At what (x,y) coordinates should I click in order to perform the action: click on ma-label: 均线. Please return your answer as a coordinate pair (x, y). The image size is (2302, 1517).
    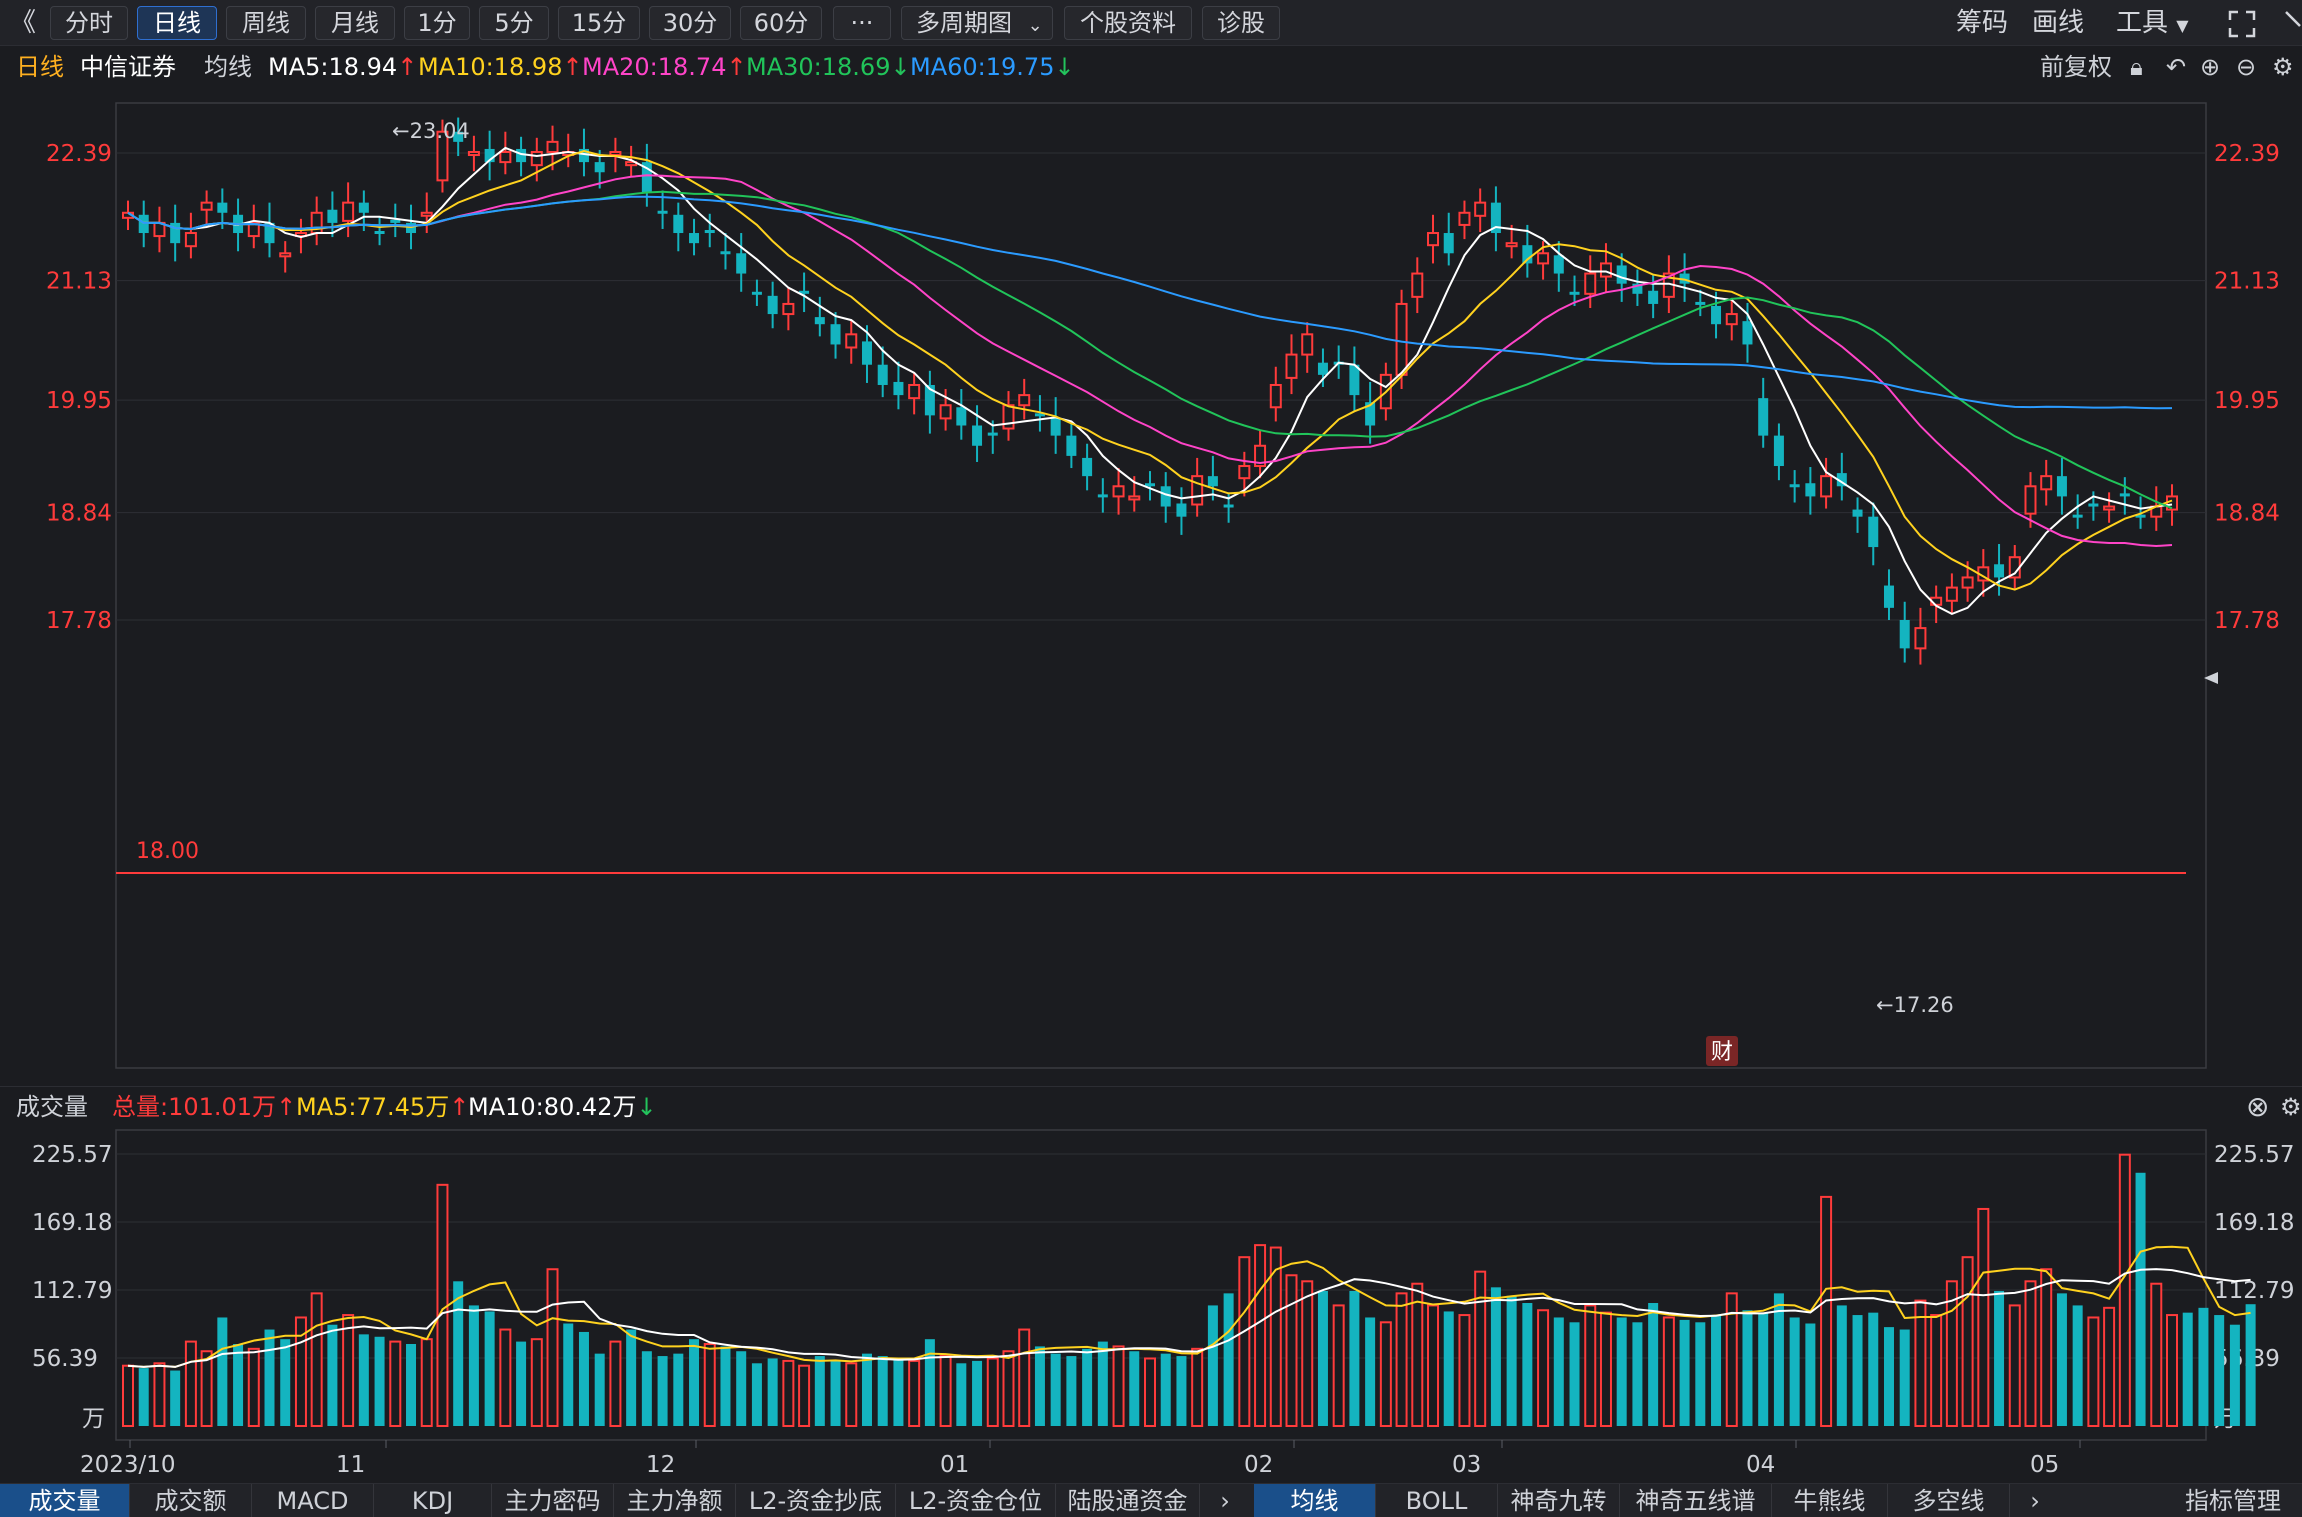
    Looking at the image, I should click on (228, 67).